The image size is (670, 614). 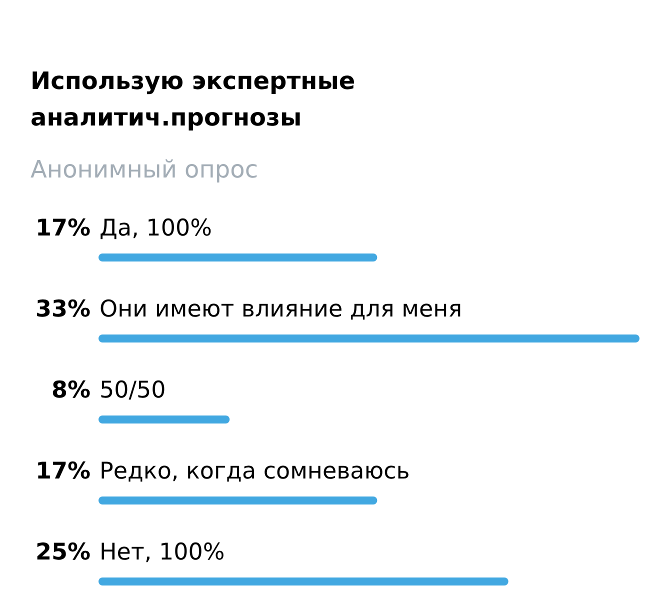 What do you see at coordinates (133, 391) in the screenshot?
I see `y-tick-label: 50/50` at bounding box center [133, 391].